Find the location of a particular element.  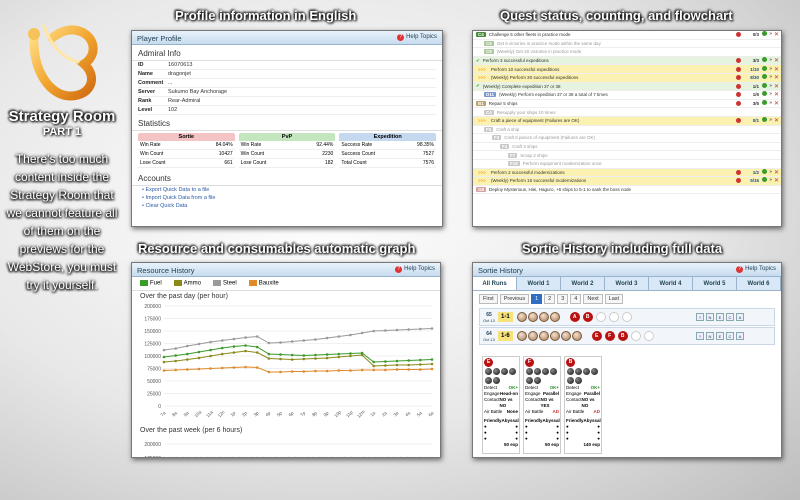

tab-world-2: World 2 is located at coordinates (583, 283).